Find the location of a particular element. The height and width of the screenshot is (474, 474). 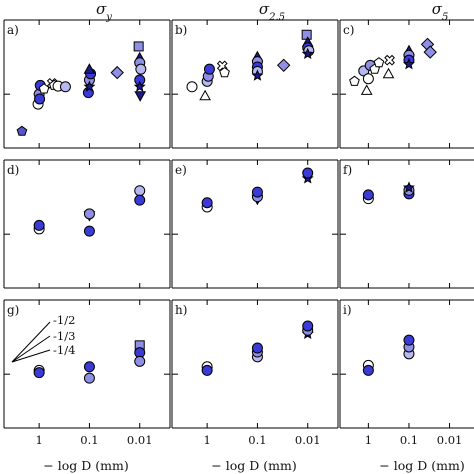

panel-label: a) is located at coordinates (13, 30).